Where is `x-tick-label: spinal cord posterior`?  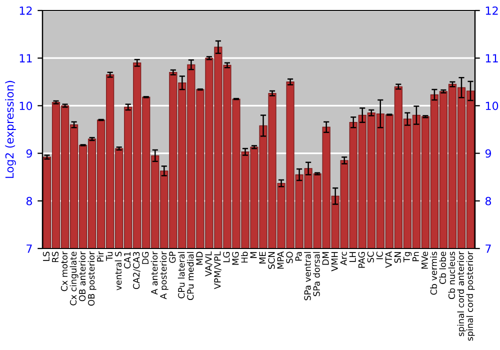
x-tick-label: spinal cord posterior is located at coordinates (470, 296).